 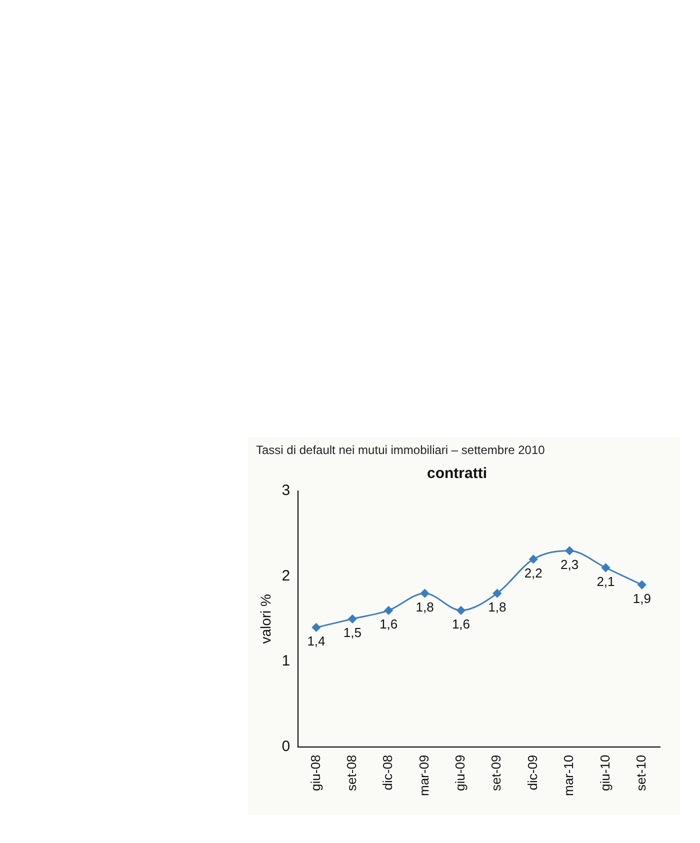 What do you see at coordinates (315, 772) in the screenshot?
I see `x-tick-label: giu-08` at bounding box center [315, 772].